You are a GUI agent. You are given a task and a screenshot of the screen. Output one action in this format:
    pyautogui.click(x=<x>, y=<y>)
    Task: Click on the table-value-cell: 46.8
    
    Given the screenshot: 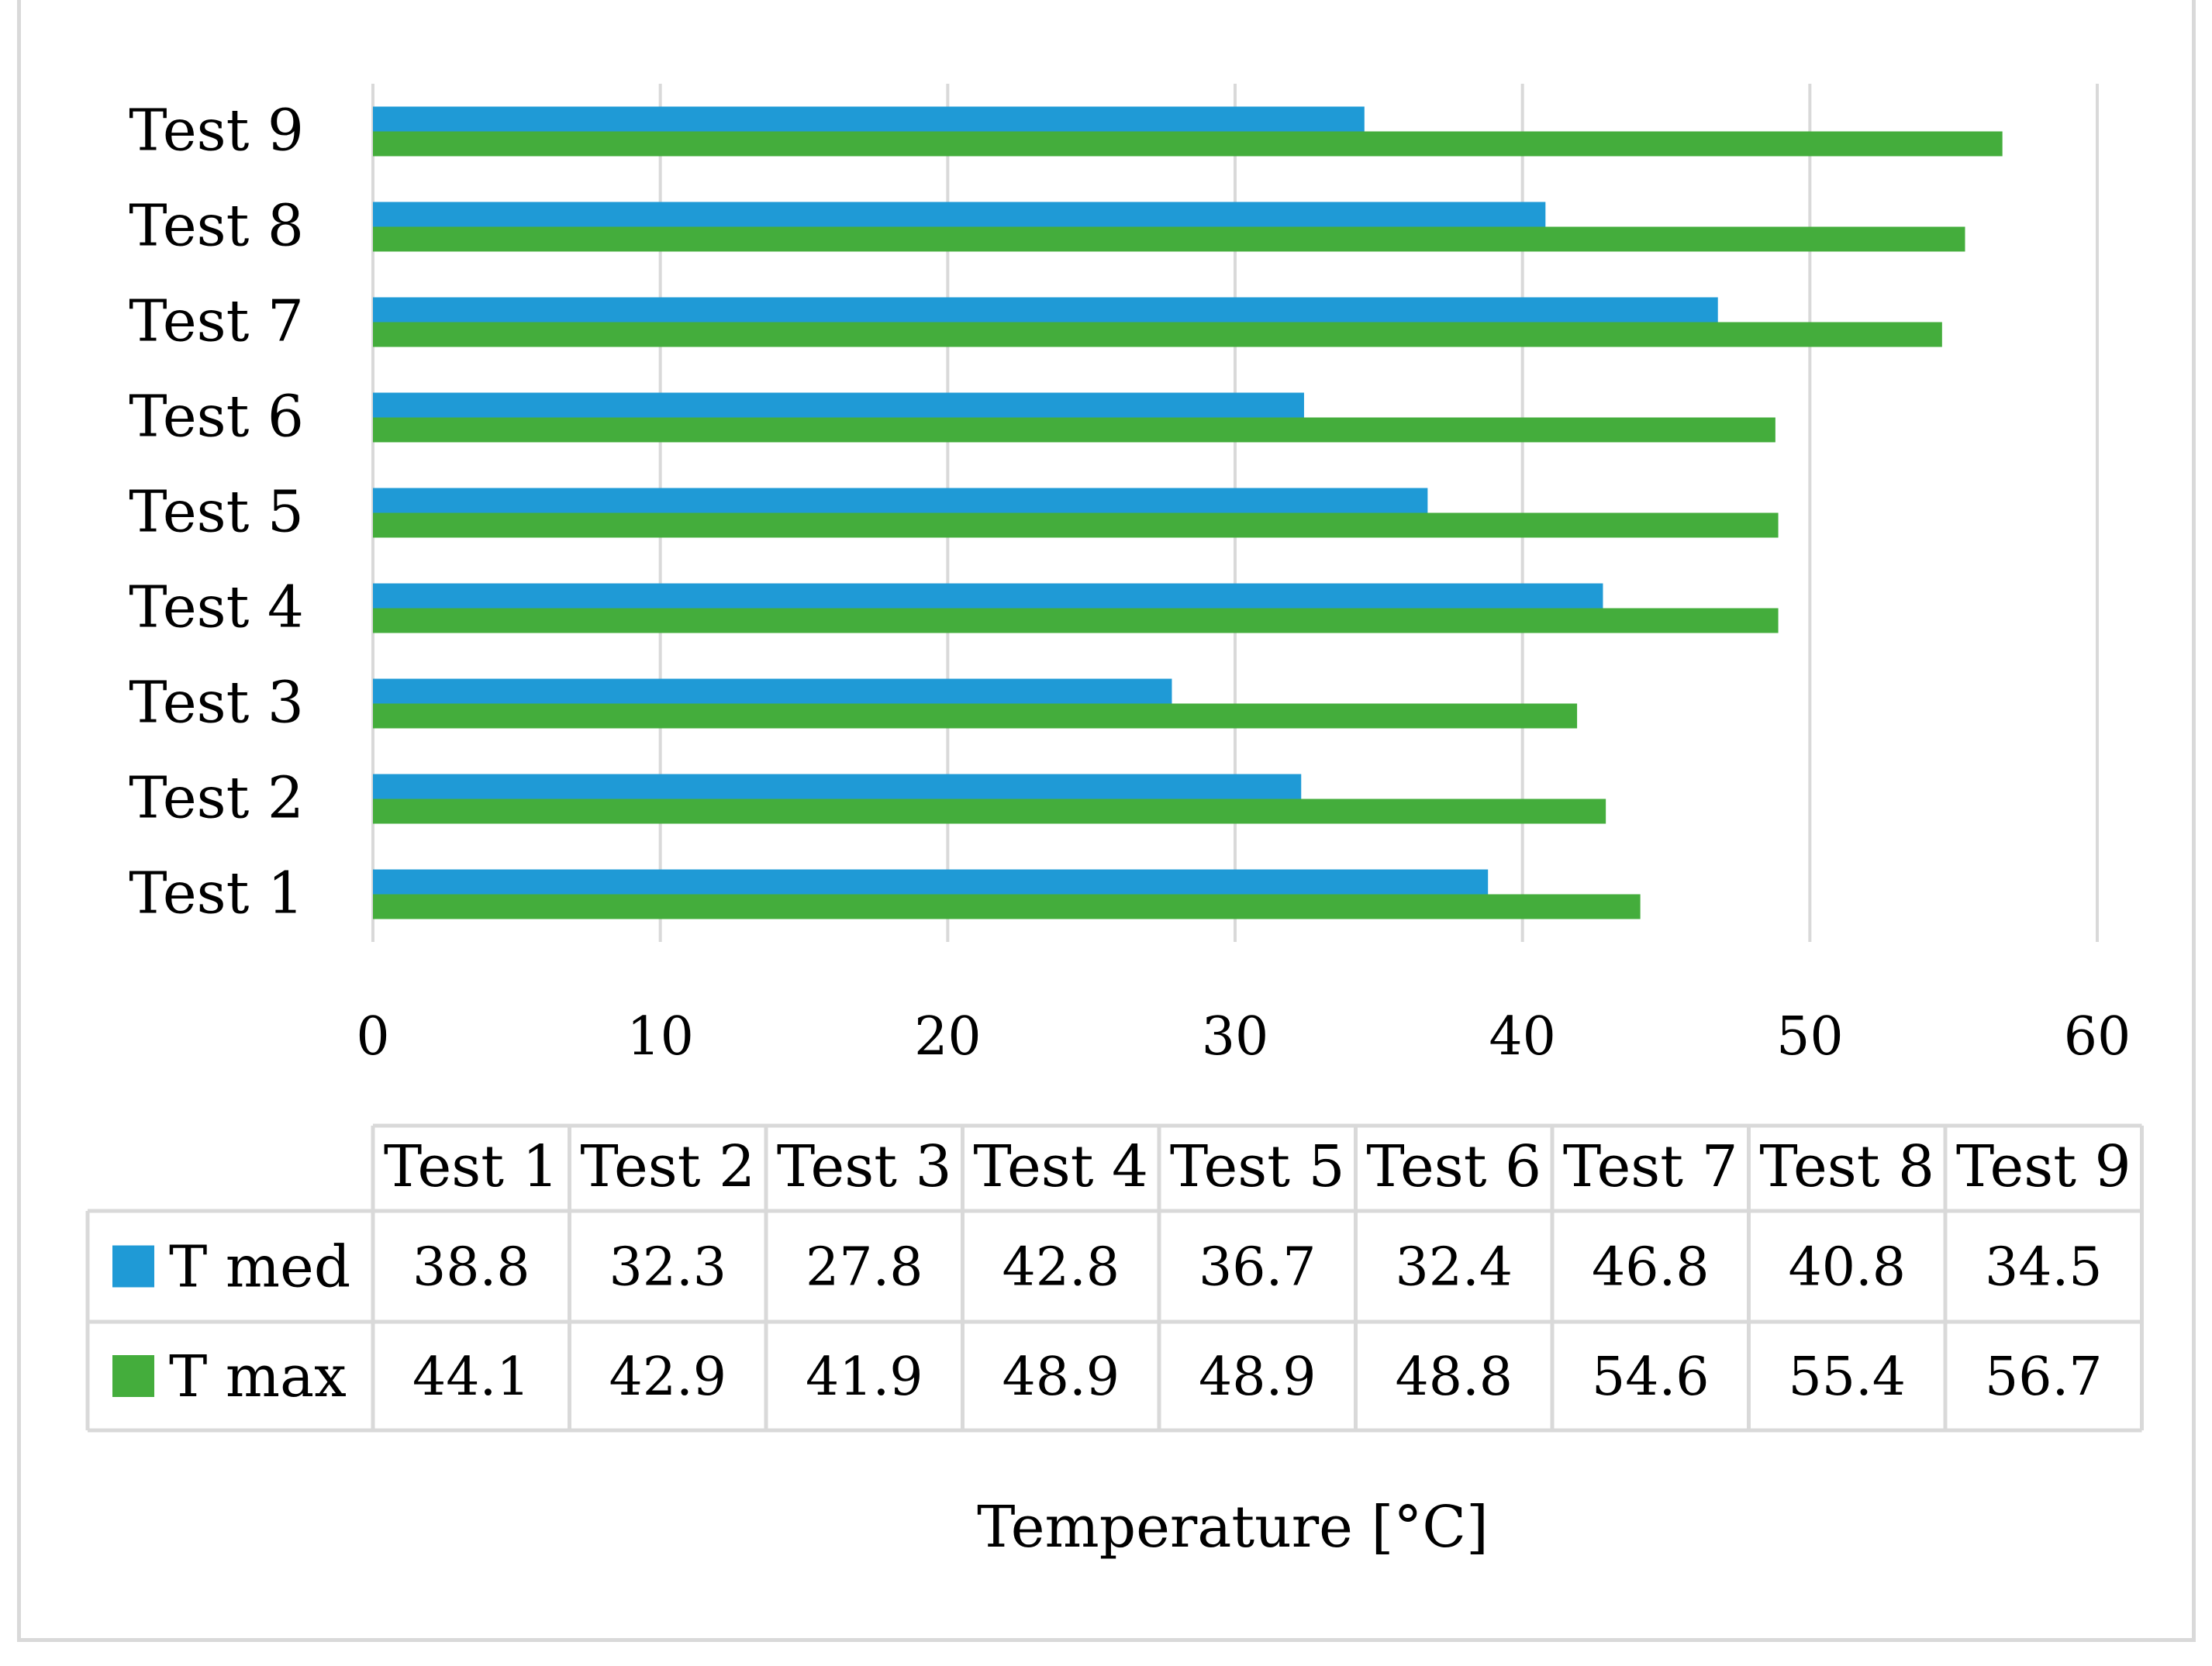 What is the action you would take?
    pyautogui.click(x=1650, y=1268)
    